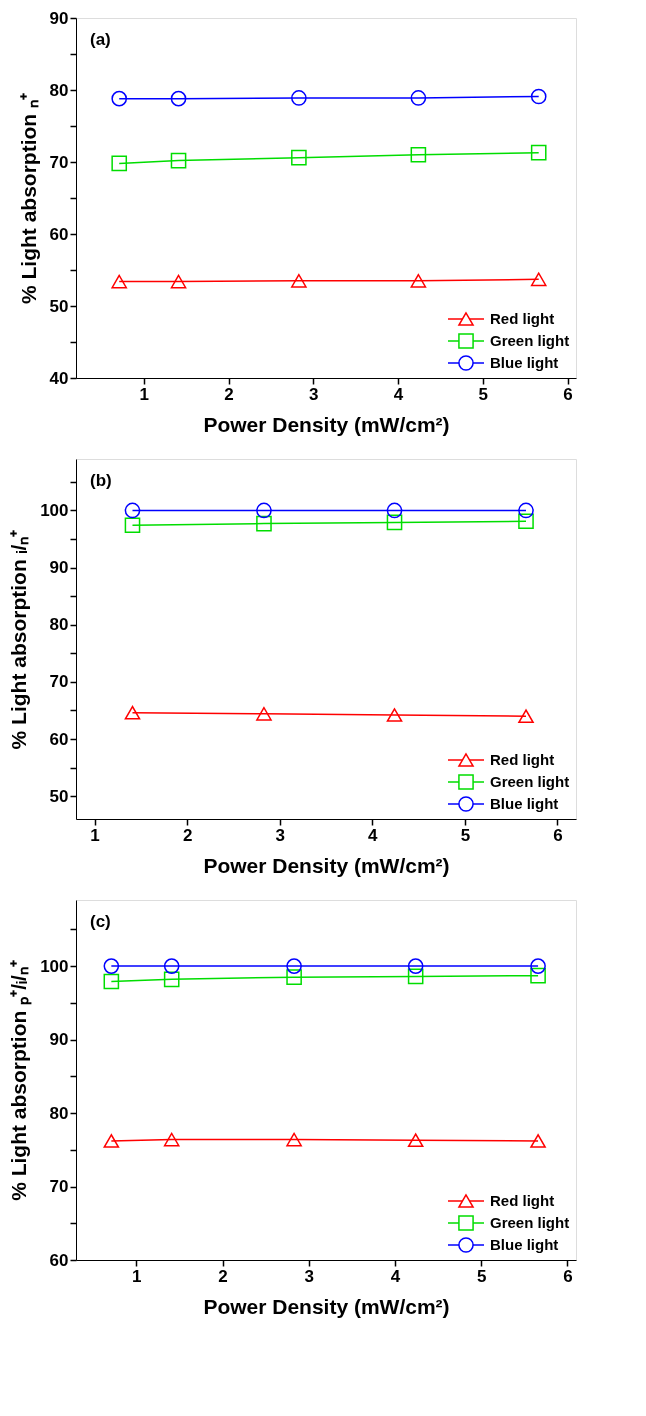  I want to click on annotation: (a), so click(100, 39).